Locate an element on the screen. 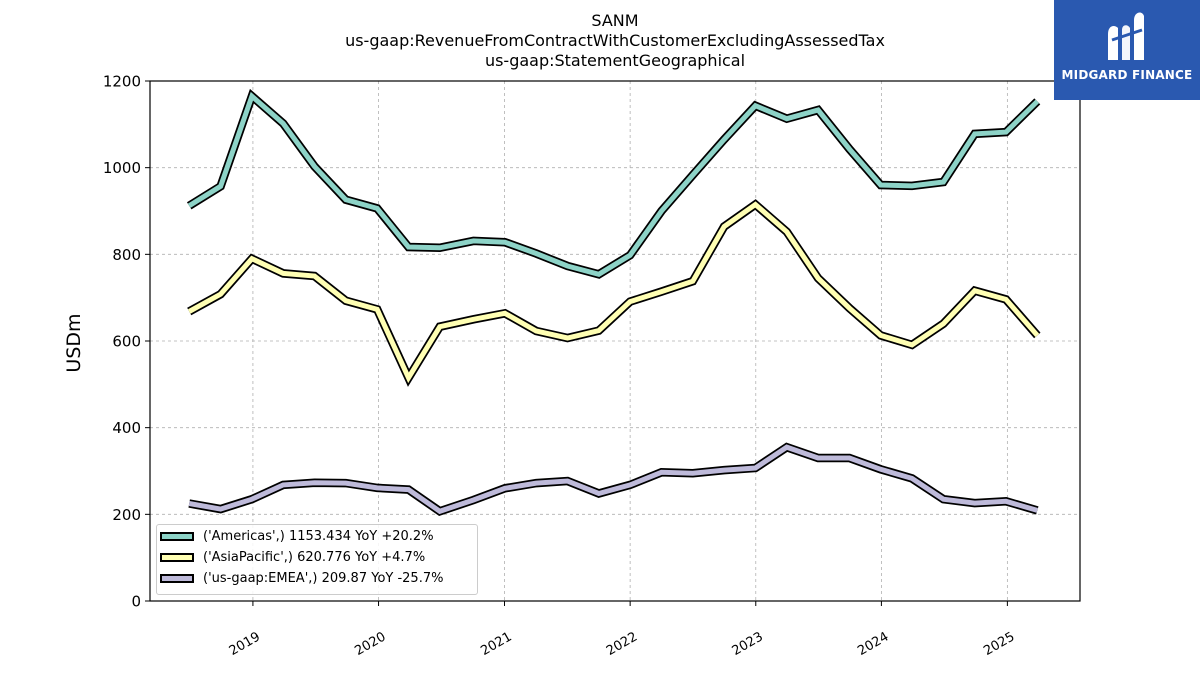 The width and height of the screenshot is (1200, 675). x-tick-label: 2019 is located at coordinates (245, 644).